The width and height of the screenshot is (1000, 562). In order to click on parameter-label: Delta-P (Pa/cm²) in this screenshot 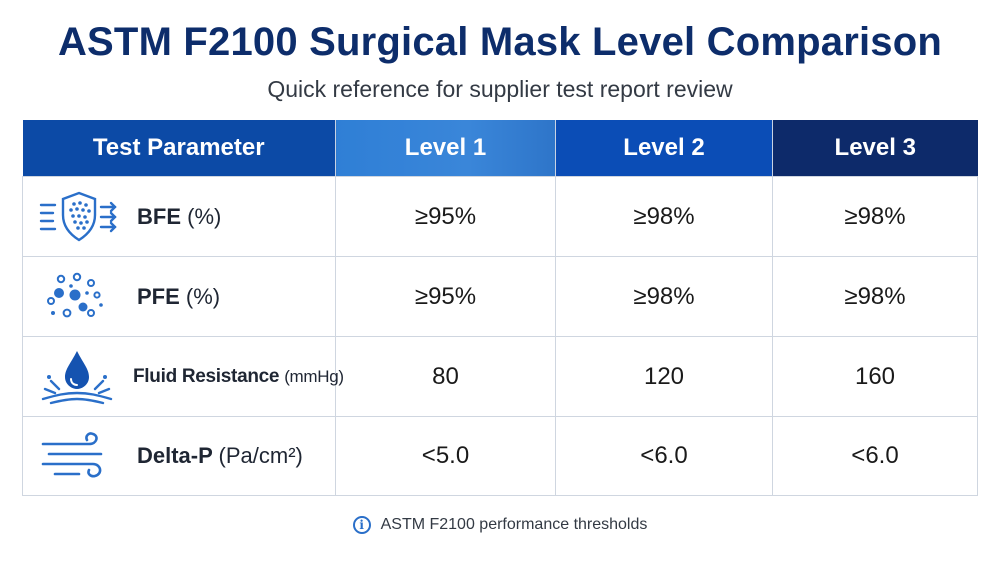, I will do `click(220, 456)`.